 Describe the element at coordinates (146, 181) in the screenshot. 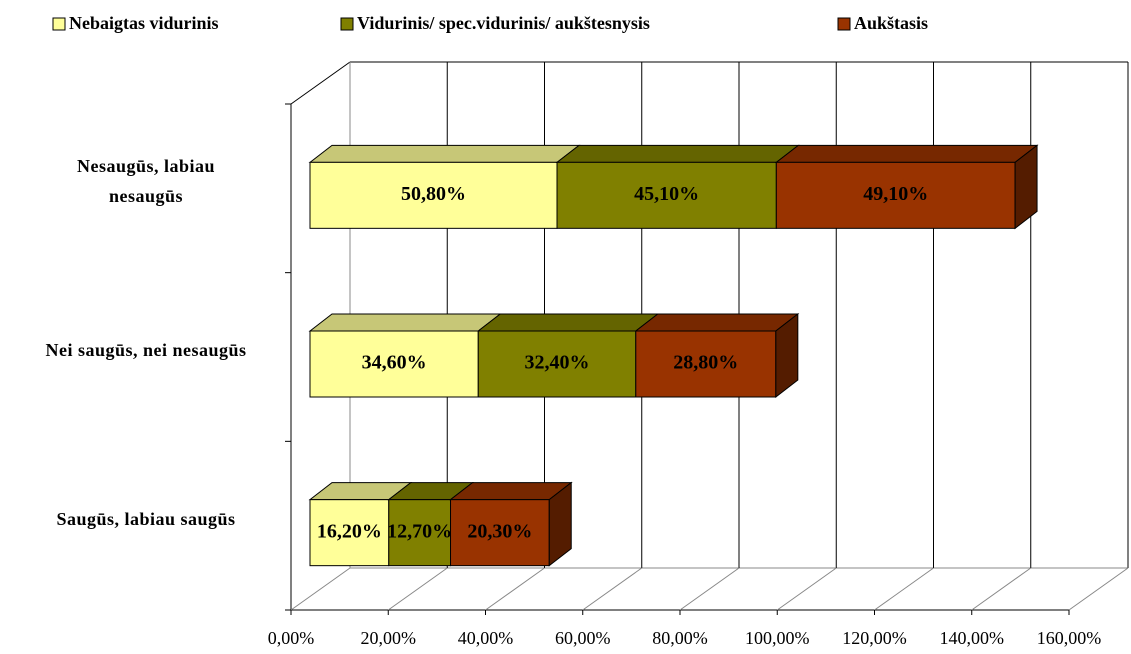

I see `y-tick-label: Nesaugūs, labiau nesaugūs` at that location.